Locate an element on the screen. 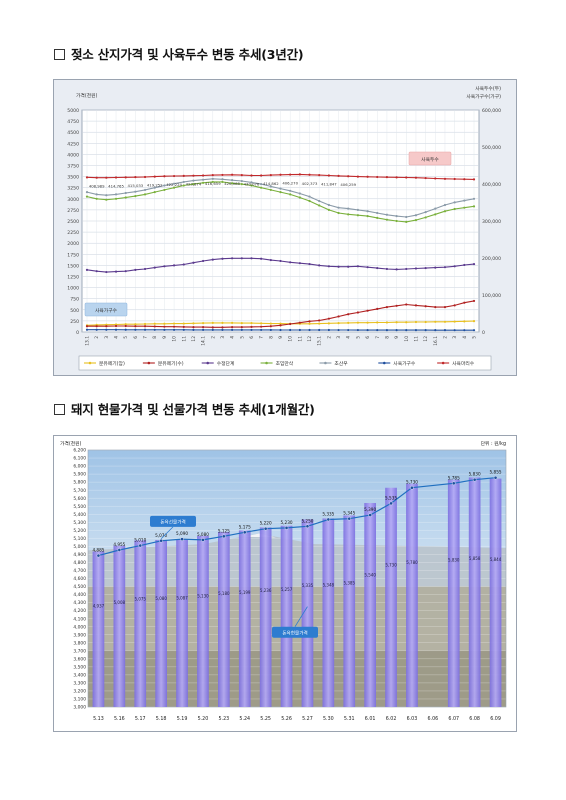  data-label: 426,088 is located at coordinates (232, 183).